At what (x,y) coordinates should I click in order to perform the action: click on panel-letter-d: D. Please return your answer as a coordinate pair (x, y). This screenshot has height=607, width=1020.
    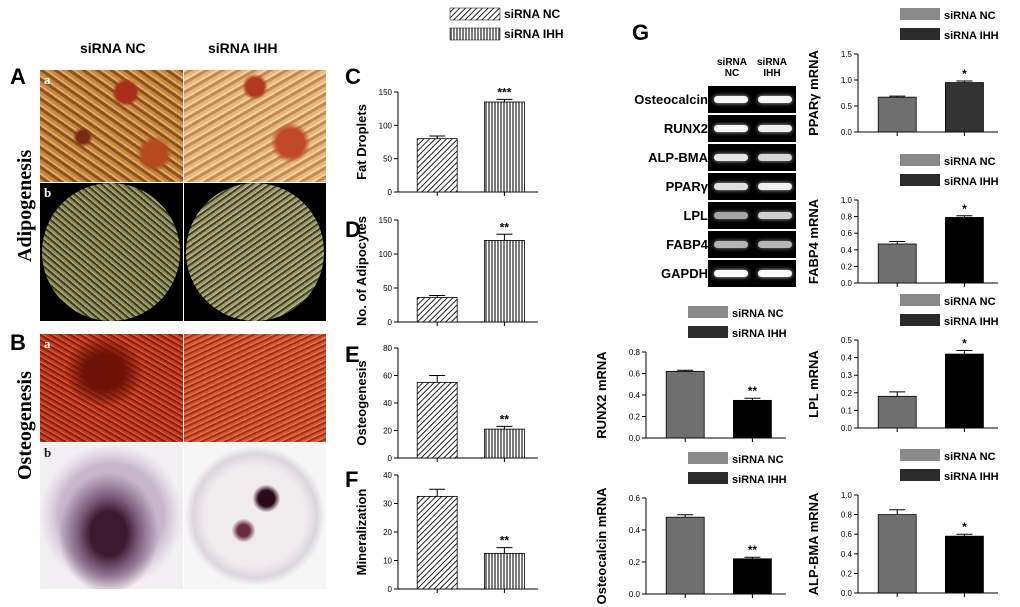
    Looking at the image, I should click on (353, 229).